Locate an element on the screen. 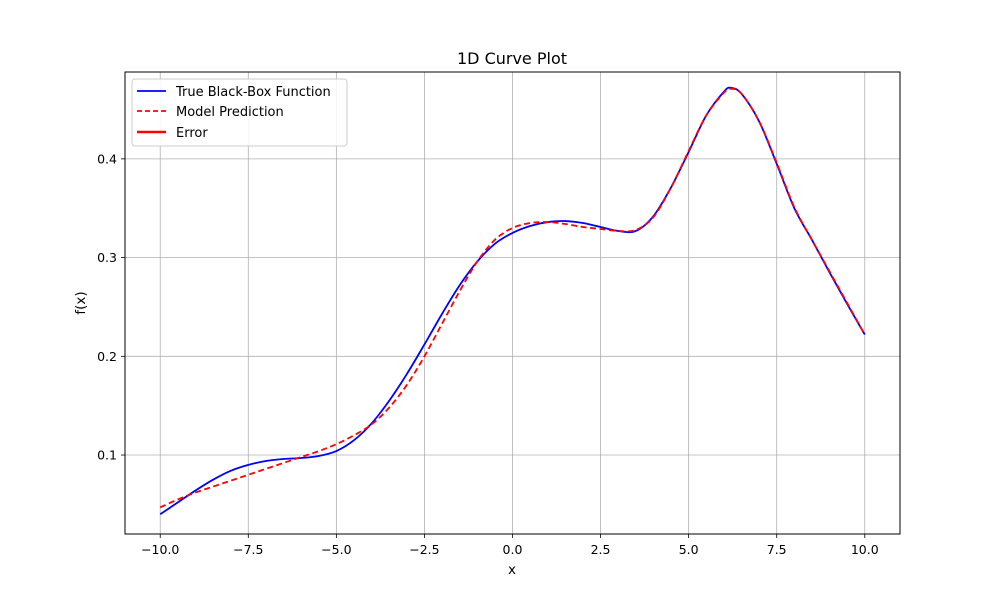 The image size is (1000, 600). legend-label-true-function: True Black-Box Function is located at coordinates (253, 92).